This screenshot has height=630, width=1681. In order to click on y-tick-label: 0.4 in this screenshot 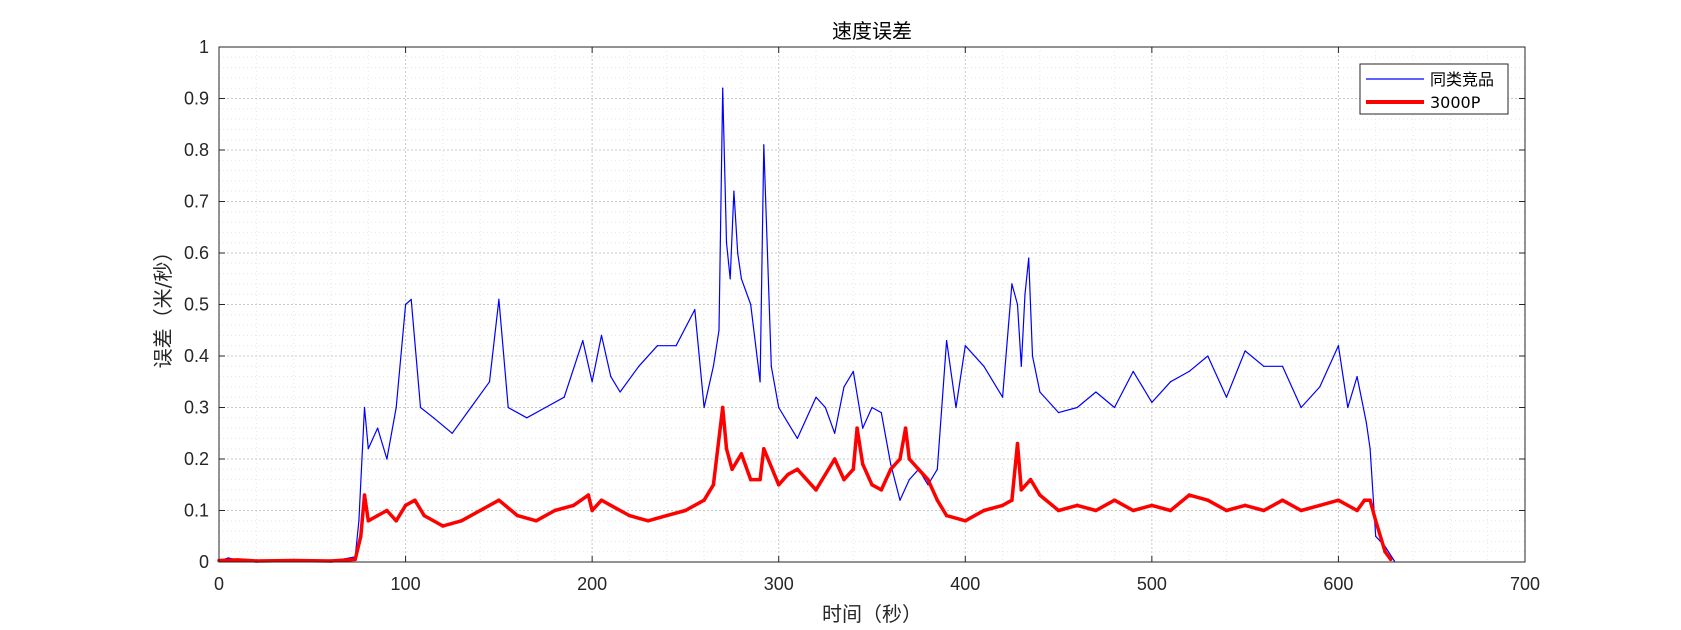, I will do `click(196, 356)`.